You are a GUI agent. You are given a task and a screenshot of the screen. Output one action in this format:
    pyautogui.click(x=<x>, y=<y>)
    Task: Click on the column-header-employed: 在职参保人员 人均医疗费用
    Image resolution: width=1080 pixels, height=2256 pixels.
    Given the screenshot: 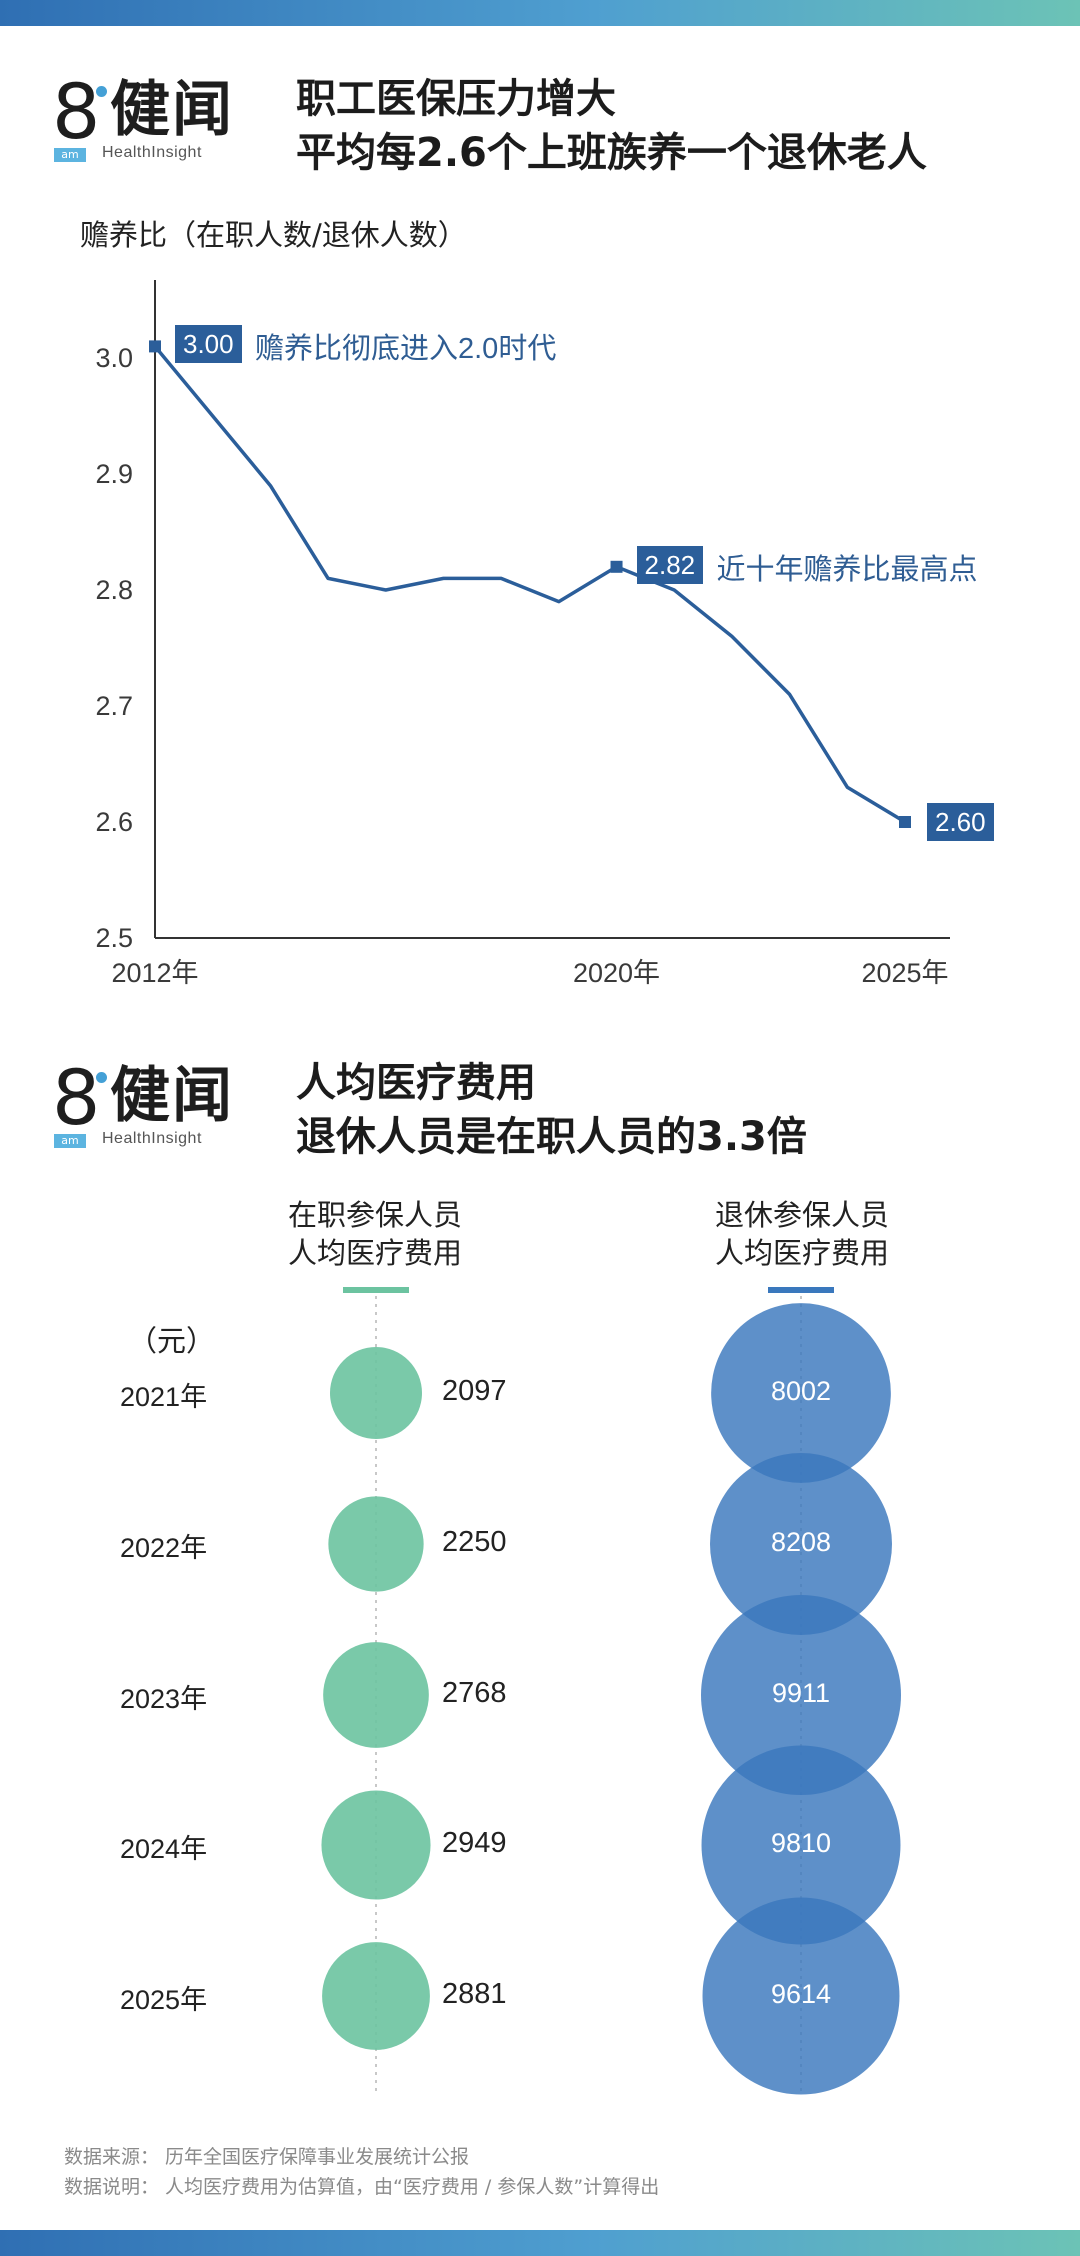 What is the action you would take?
    pyautogui.click(x=375, y=1234)
    